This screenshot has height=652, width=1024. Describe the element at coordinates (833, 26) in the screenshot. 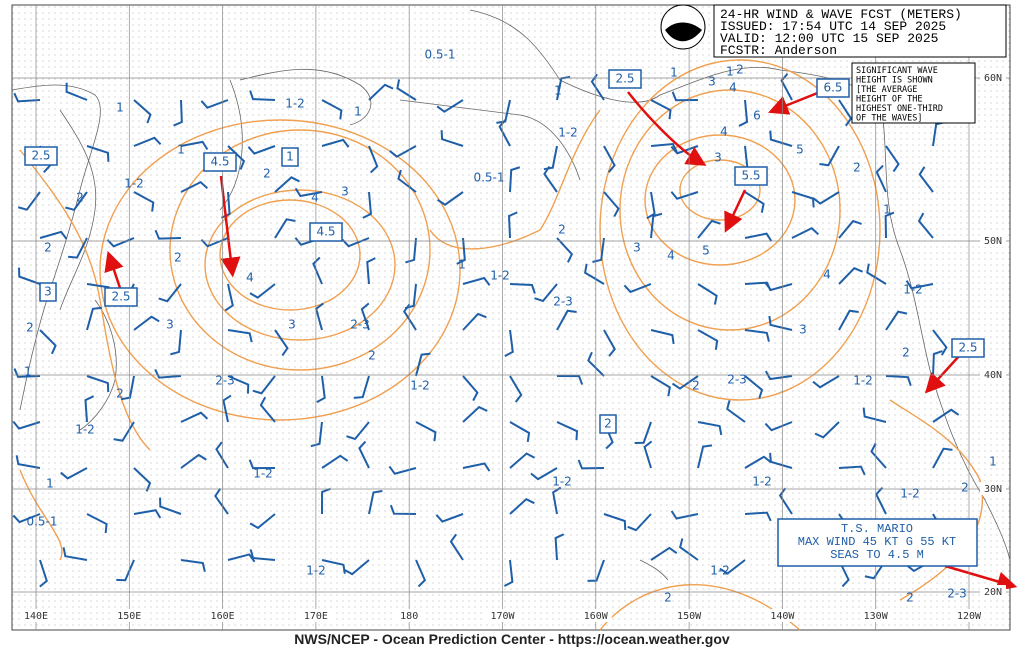

I see `header-issued: ISSUED: 17:54 UTC 14 SEP 2025` at that location.